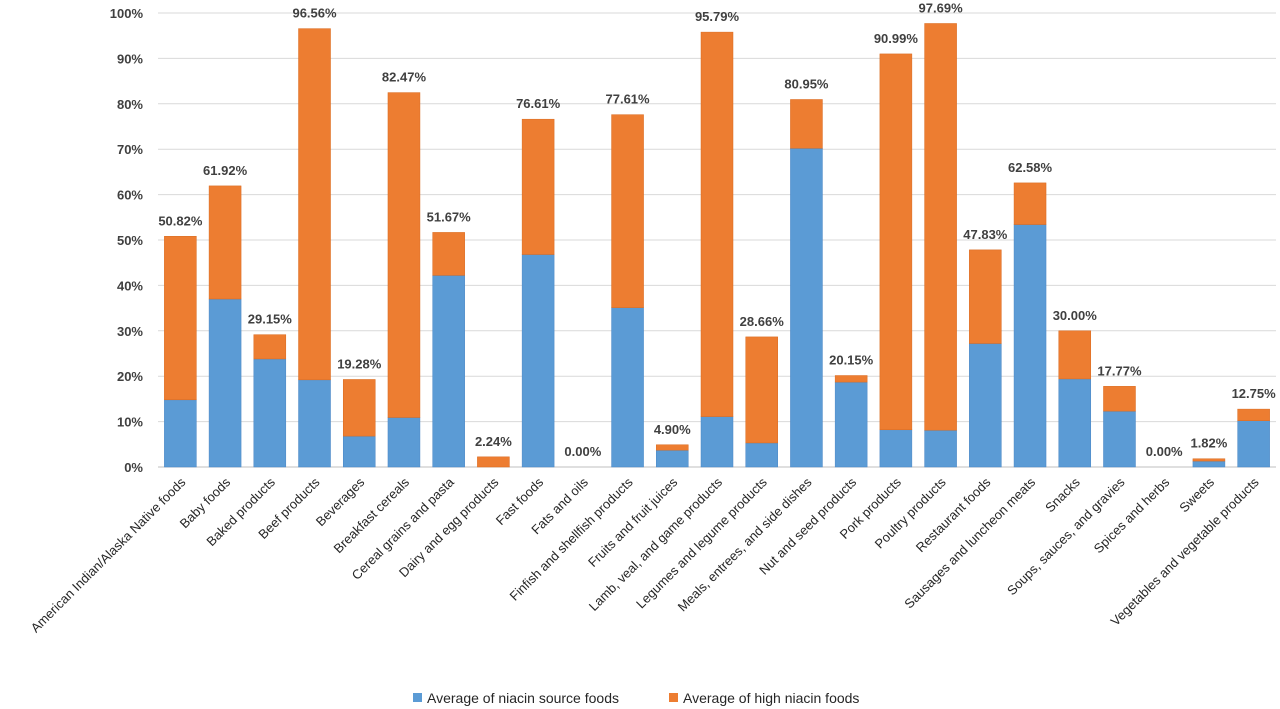 The height and width of the screenshot is (709, 1280). I want to click on data-label: 47.83%, so click(985, 234).